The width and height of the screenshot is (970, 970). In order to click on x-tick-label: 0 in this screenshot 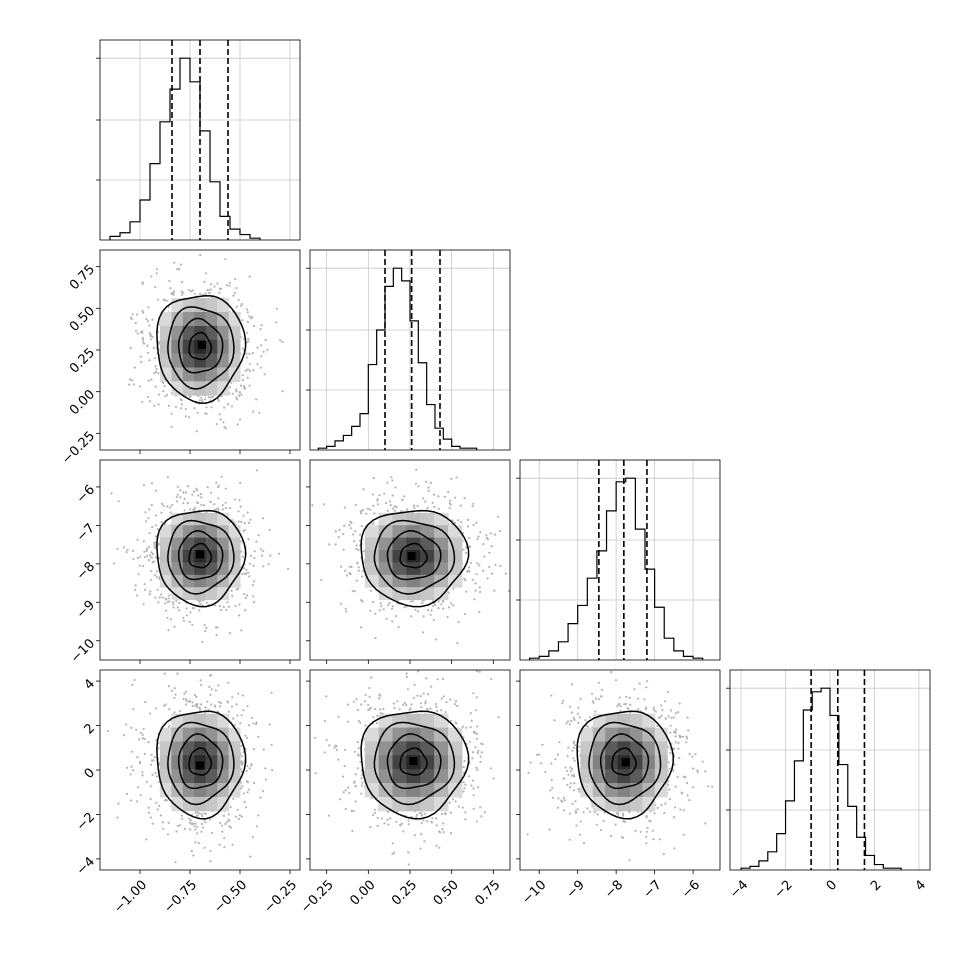, I will do `click(832, 886)`.